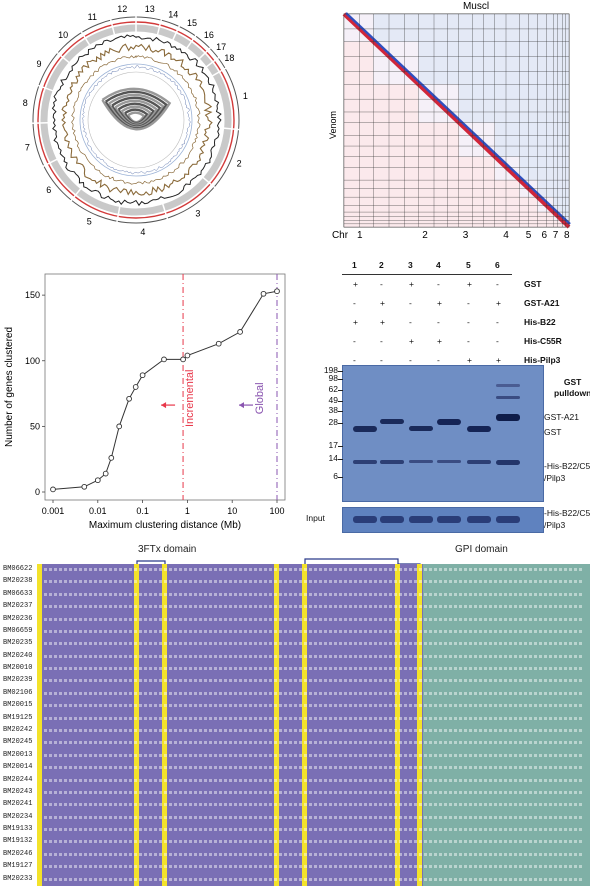  Describe the element at coordinates (443, 520) in the screenshot. I see `gel-input-blot` at that location.